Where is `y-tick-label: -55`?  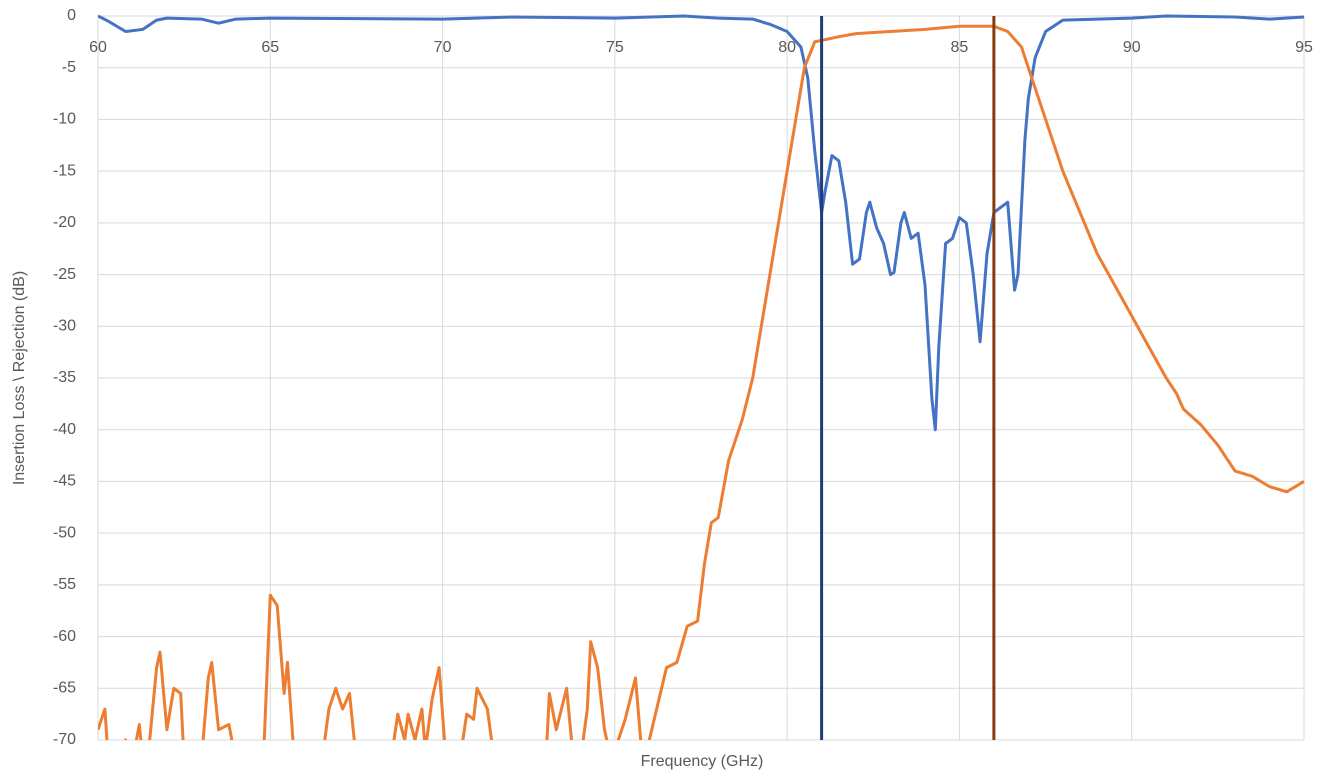 y-tick-label: -55 is located at coordinates (64, 584).